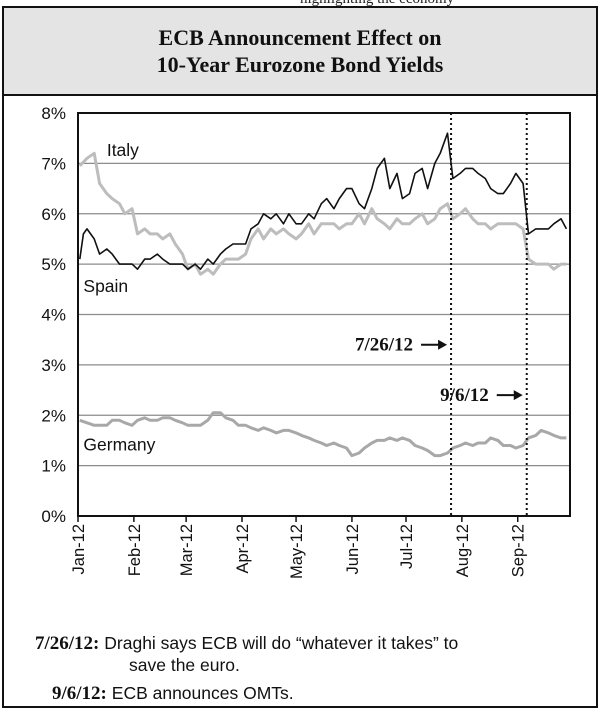  What do you see at coordinates (300, 64) in the screenshot?
I see `chart-subtitle: 10-Year Eurozone Bond Yields` at bounding box center [300, 64].